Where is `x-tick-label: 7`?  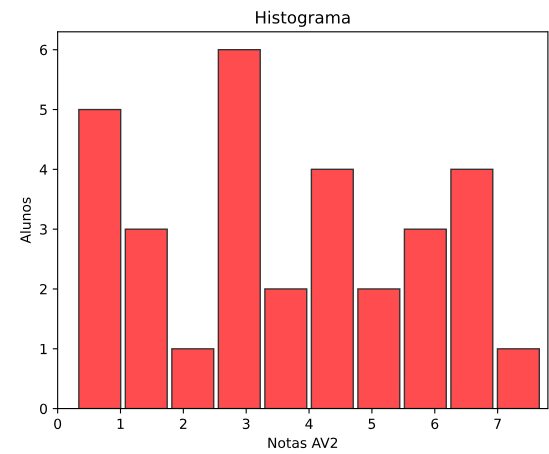 x-tick-label: 7 is located at coordinates (497, 423).